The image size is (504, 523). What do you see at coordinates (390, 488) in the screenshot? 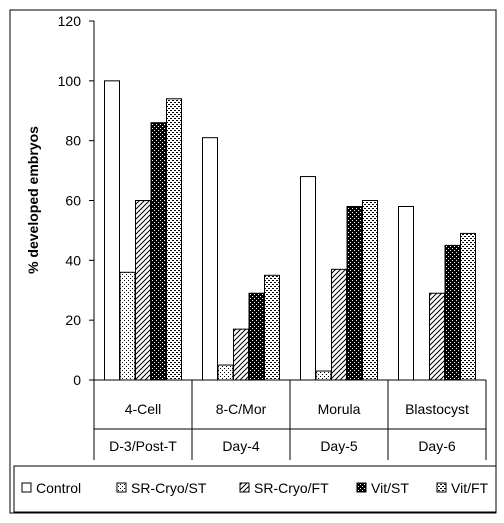
I see `legend-label-vit-st: Vit/ST` at bounding box center [390, 488].